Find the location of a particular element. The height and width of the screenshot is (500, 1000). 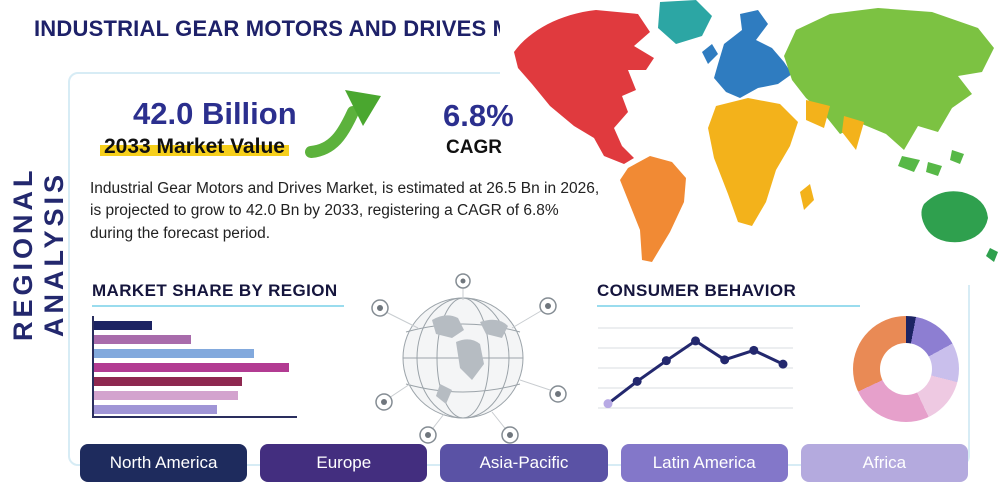

bar-chart-bars is located at coordinates (195, 367).